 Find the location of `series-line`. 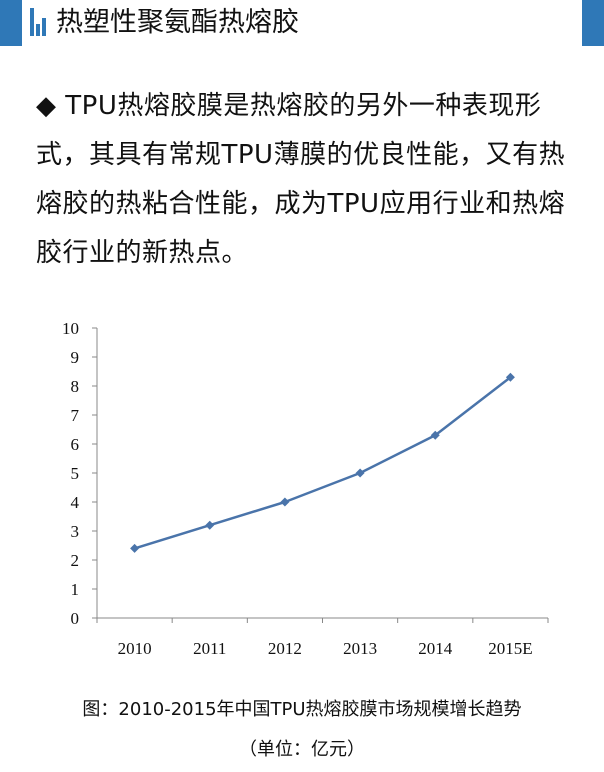

series-line is located at coordinates (323, 463).